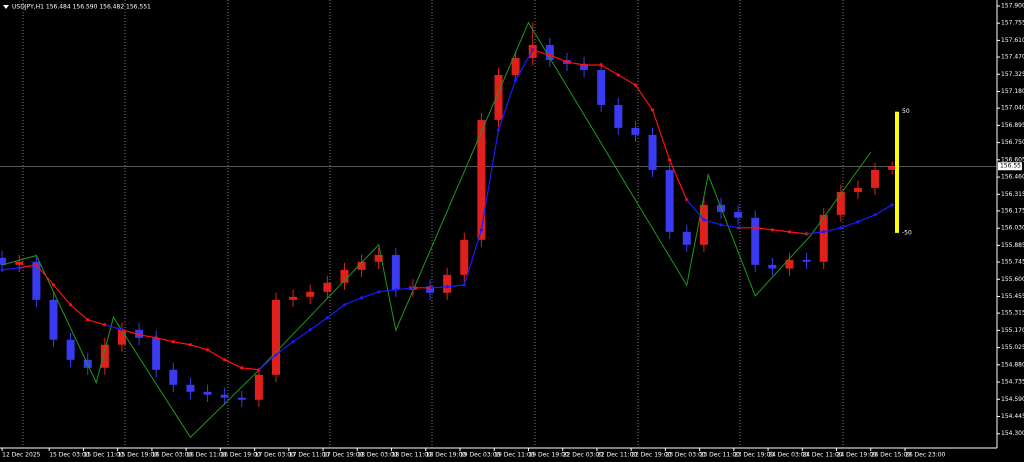  I want to click on x-tick-label: 19 Dec 19:00, so click(548, 455).